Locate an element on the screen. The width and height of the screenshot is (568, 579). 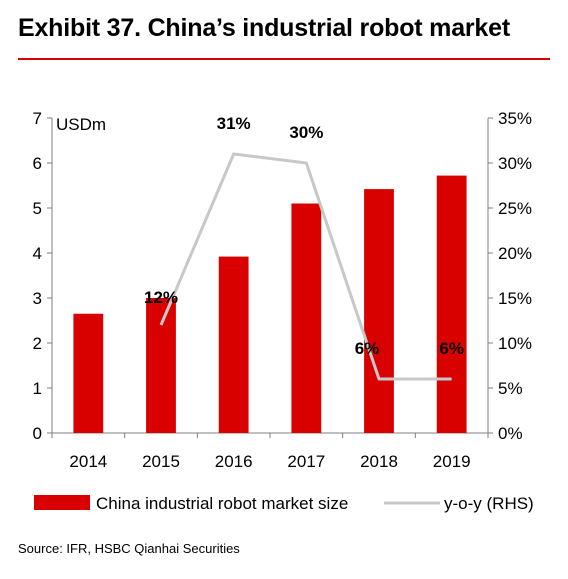
y-tick-label: 0 is located at coordinates (37, 433).